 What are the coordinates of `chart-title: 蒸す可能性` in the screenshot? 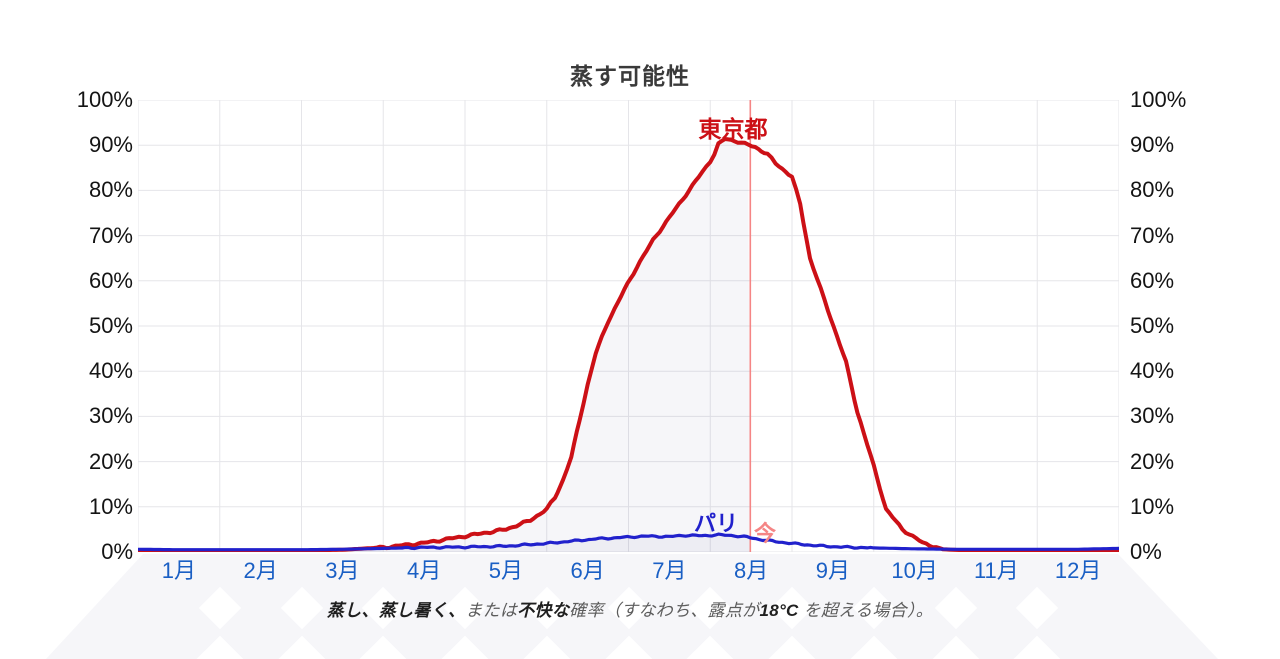 It's located at (630, 76).